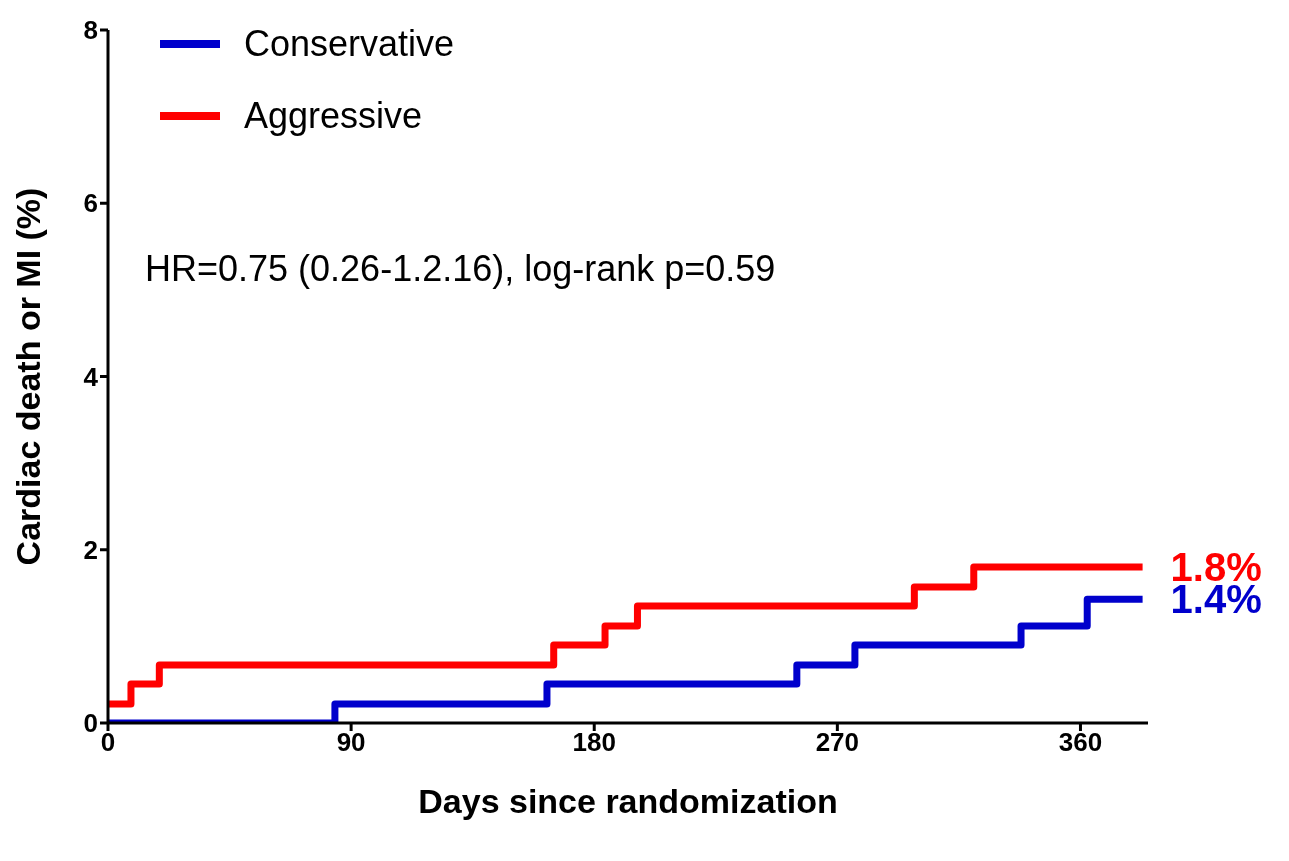  What do you see at coordinates (90, 723) in the screenshot?
I see `y-tick-label: 0` at bounding box center [90, 723].